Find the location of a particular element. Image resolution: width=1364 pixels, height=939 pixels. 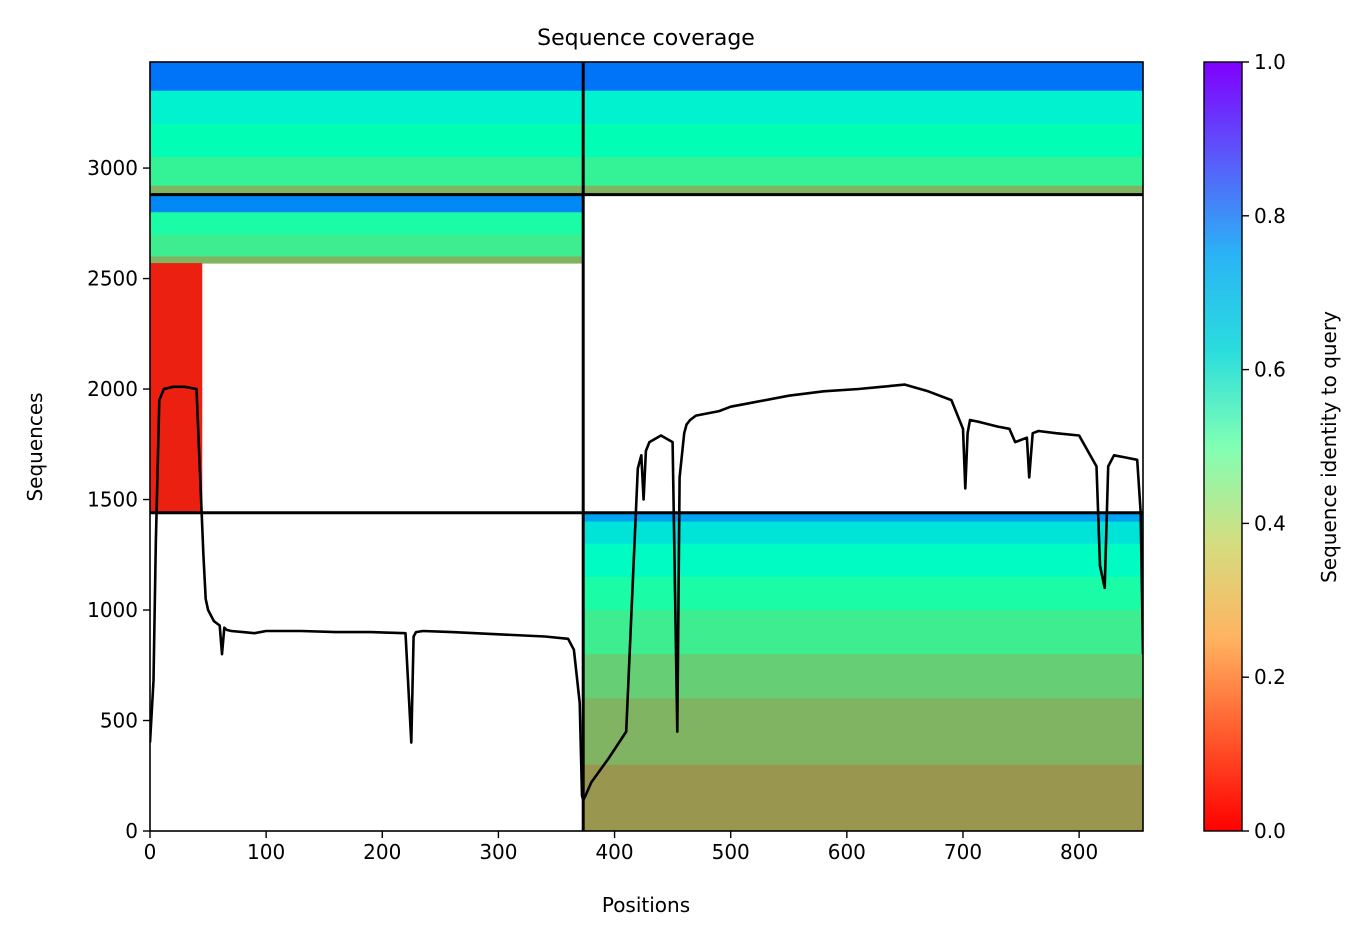

y-tick-label: 2000 is located at coordinates (112, 389).